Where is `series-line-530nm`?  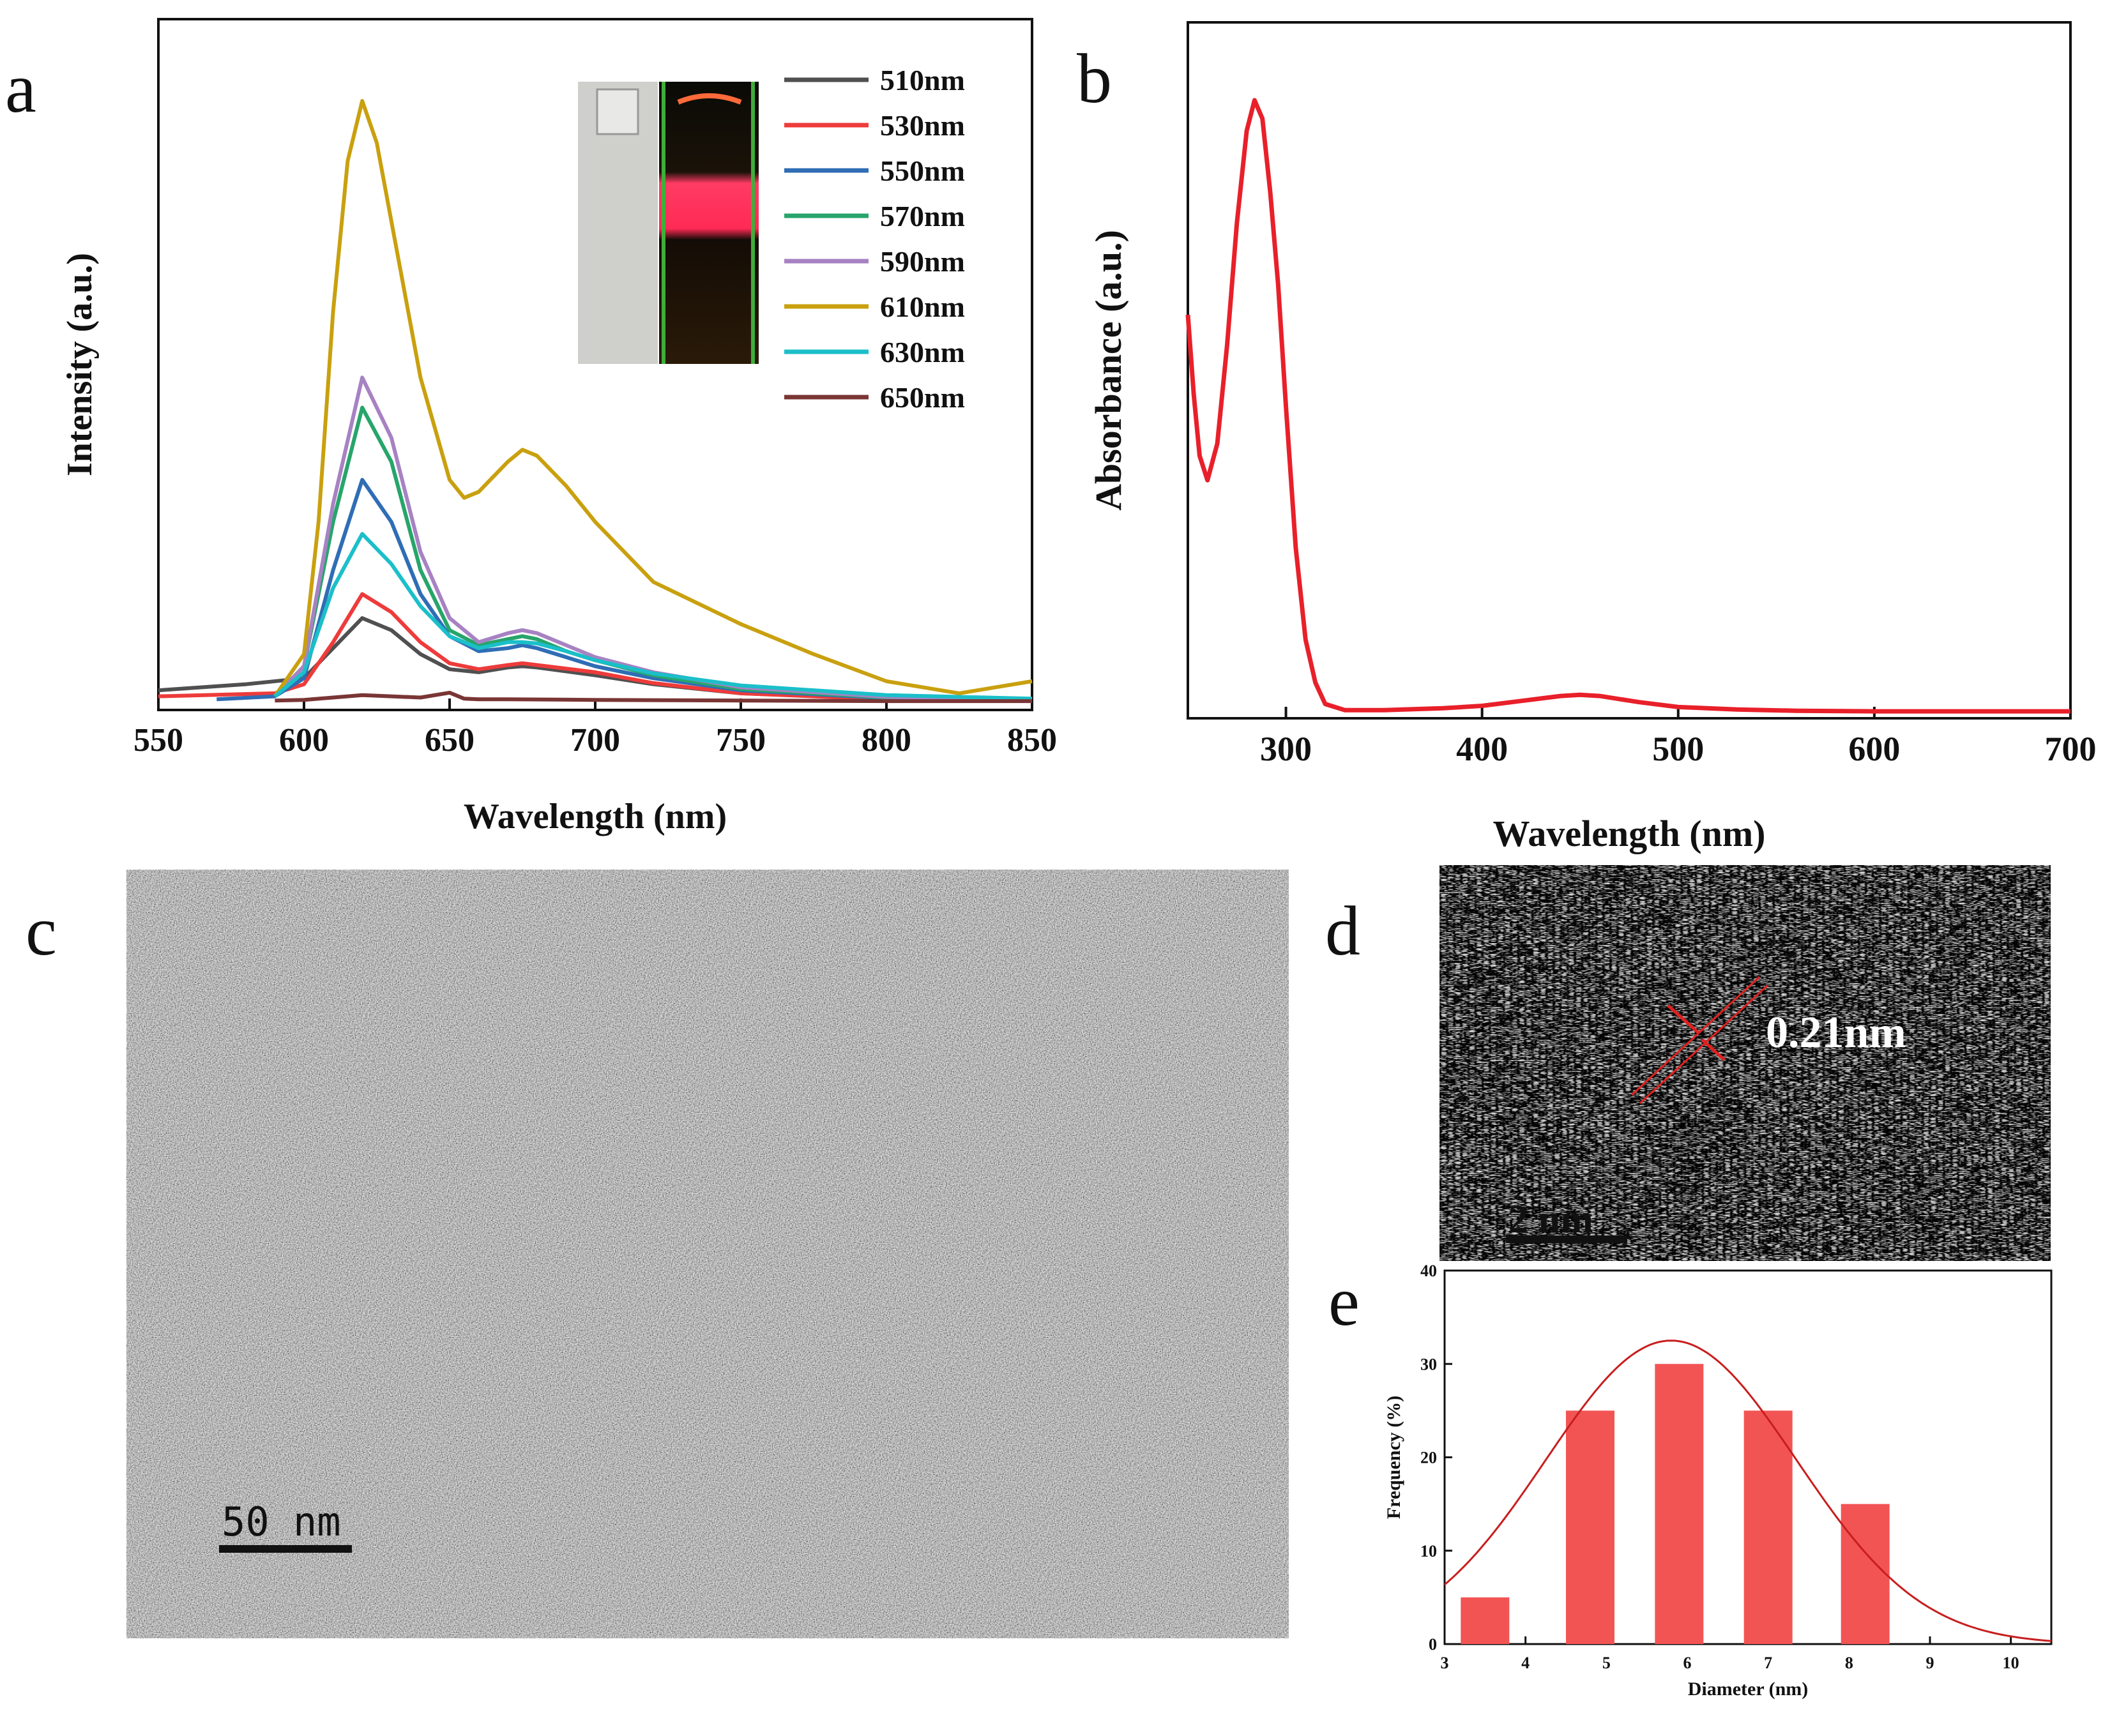 series-line-530nm is located at coordinates (595, 648).